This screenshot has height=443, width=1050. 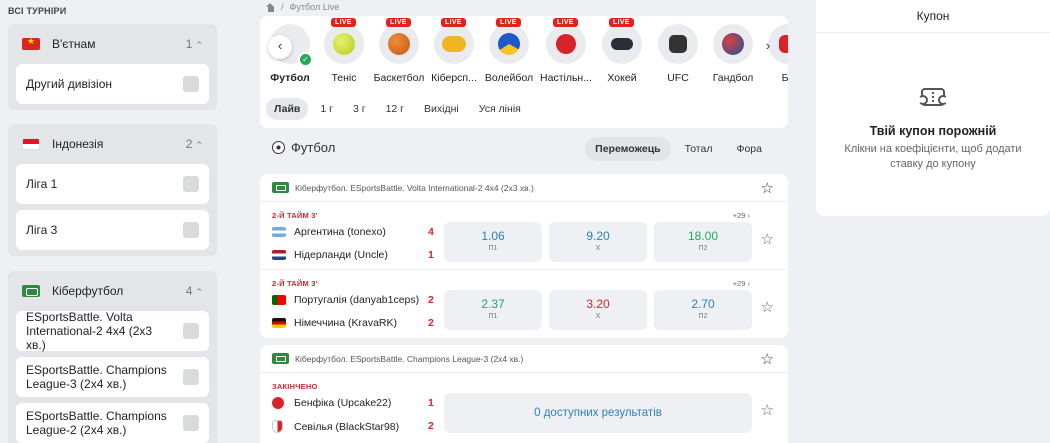 I want to click on odd-button-p2: 18.00 П2, so click(x=703, y=242).